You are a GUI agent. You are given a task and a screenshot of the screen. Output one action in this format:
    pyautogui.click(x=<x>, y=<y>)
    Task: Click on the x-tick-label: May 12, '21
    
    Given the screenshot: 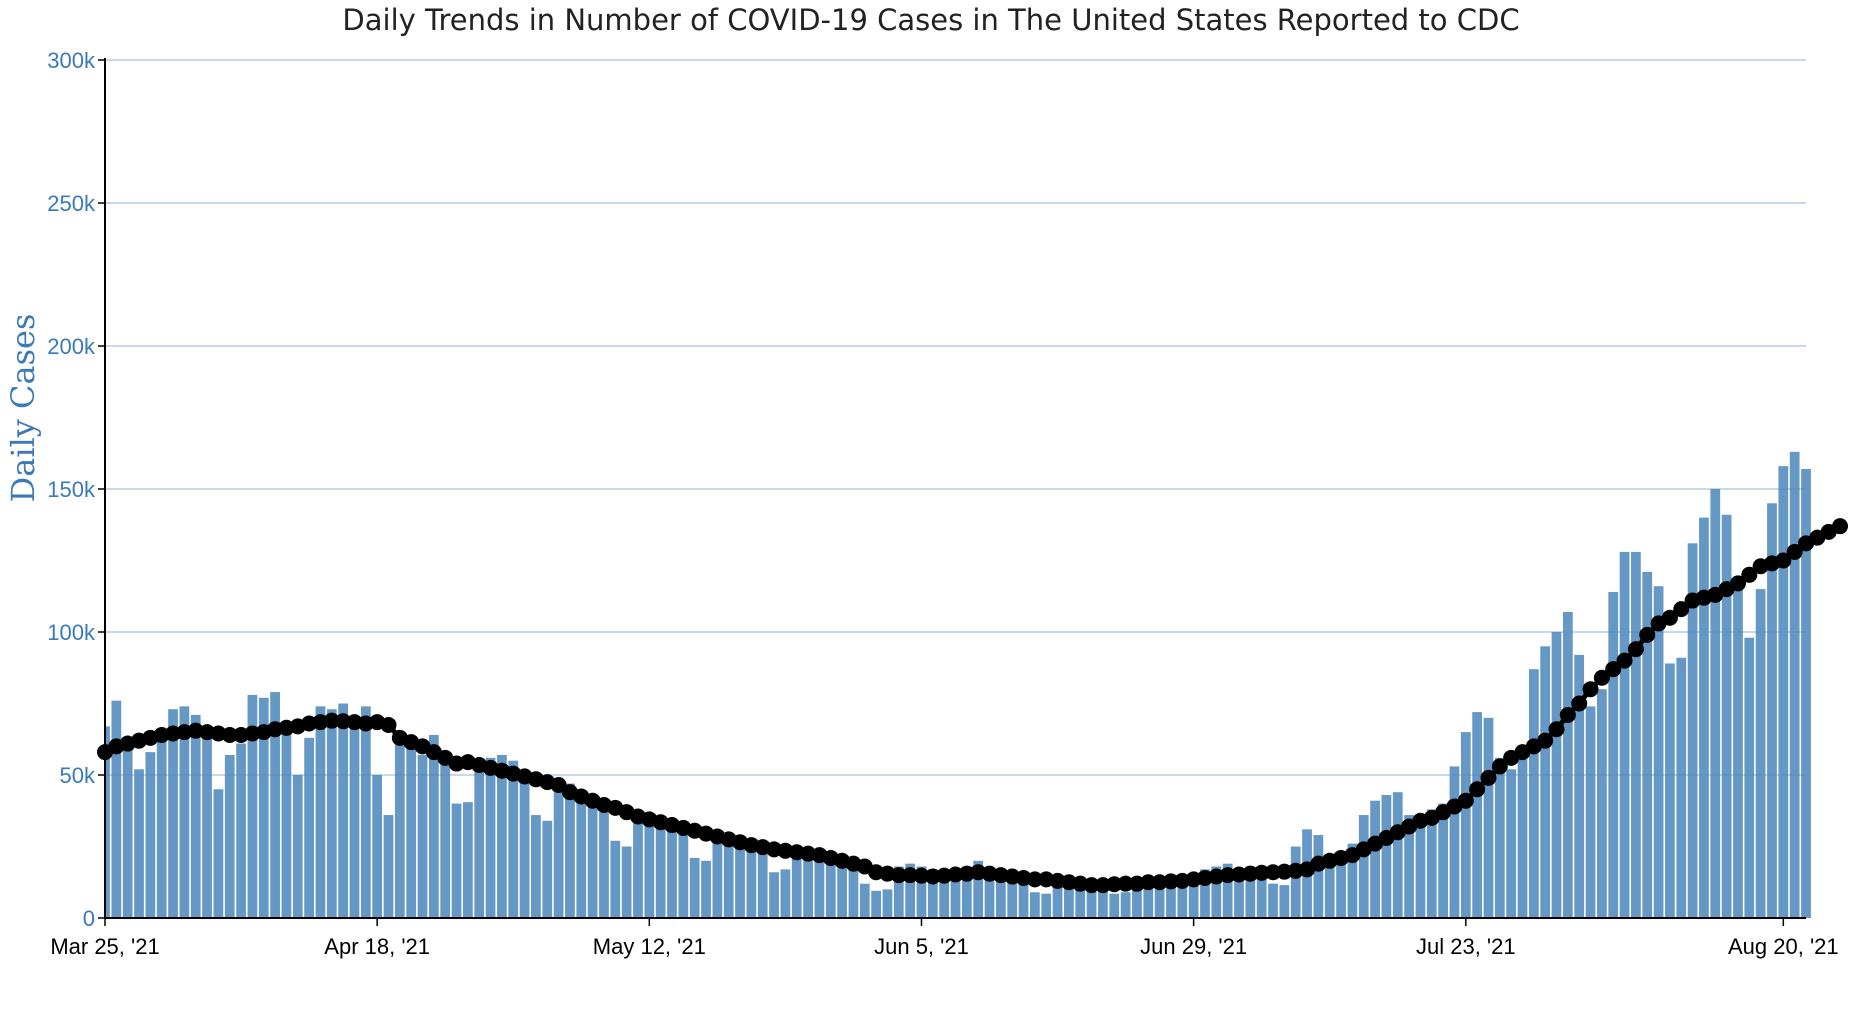 What is the action you would take?
    pyautogui.click(x=649, y=946)
    